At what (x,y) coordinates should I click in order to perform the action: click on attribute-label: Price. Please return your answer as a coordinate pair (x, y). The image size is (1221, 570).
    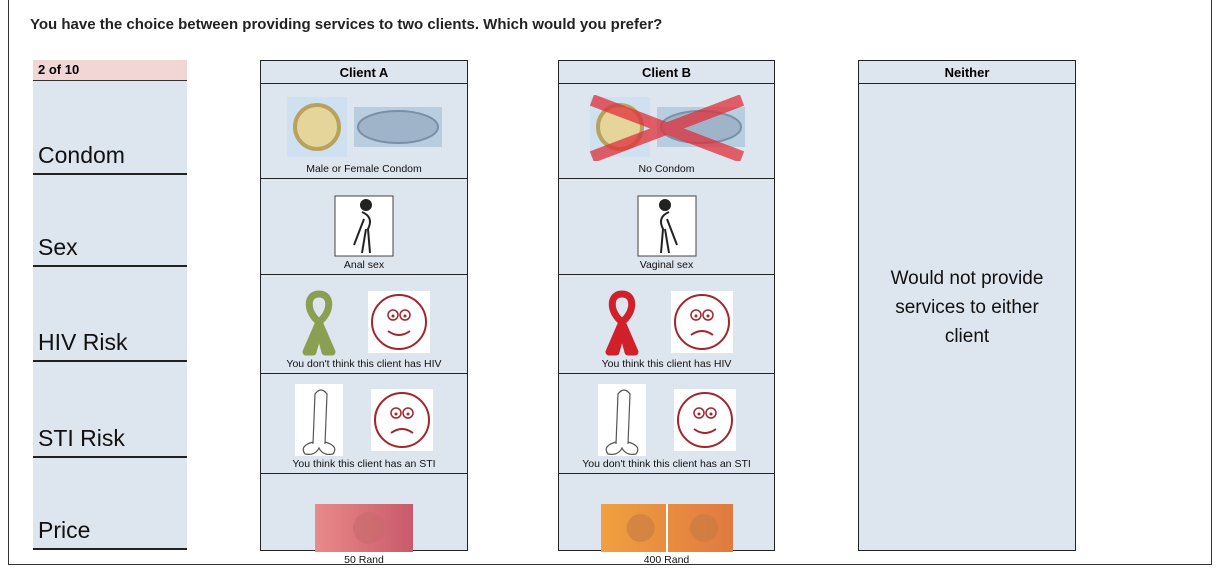
    Looking at the image, I should click on (110, 504).